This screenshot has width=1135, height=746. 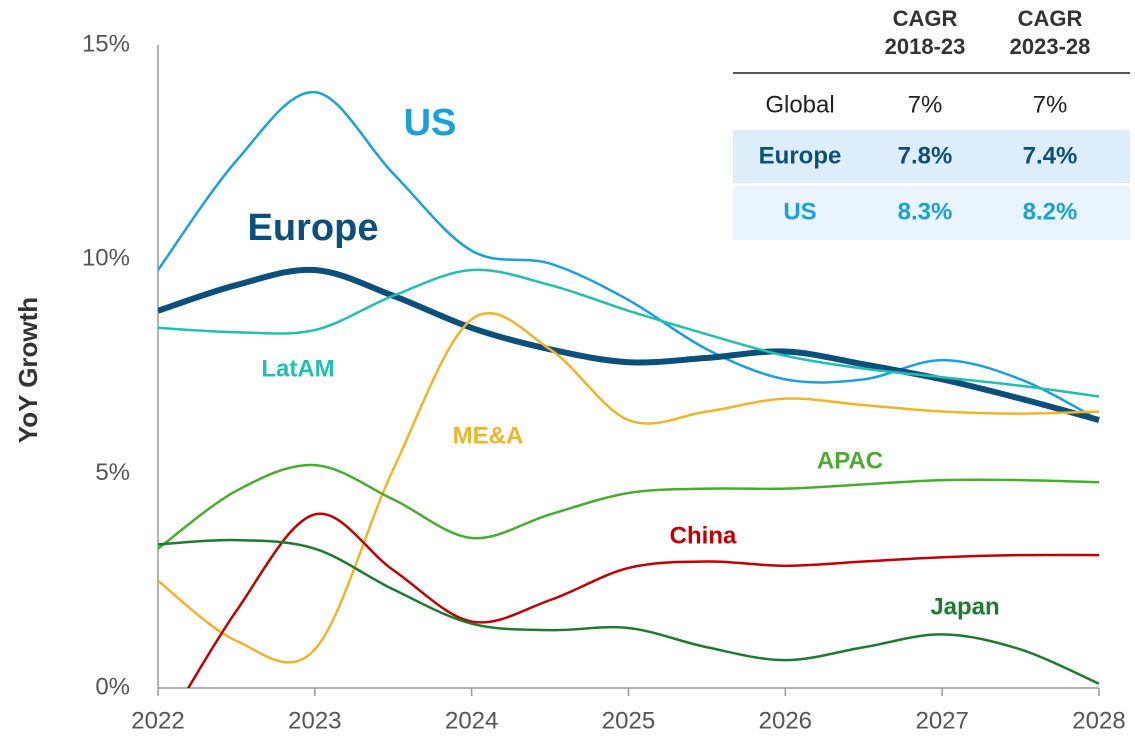 What do you see at coordinates (157, 720) in the screenshot?
I see `x-tick-label: 2022` at bounding box center [157, 720].